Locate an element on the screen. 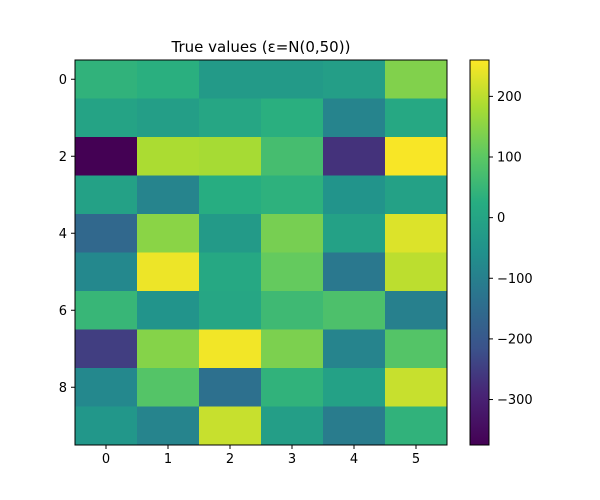  heatmap-cell-r5-c1 is located at coordinates (168, 272).